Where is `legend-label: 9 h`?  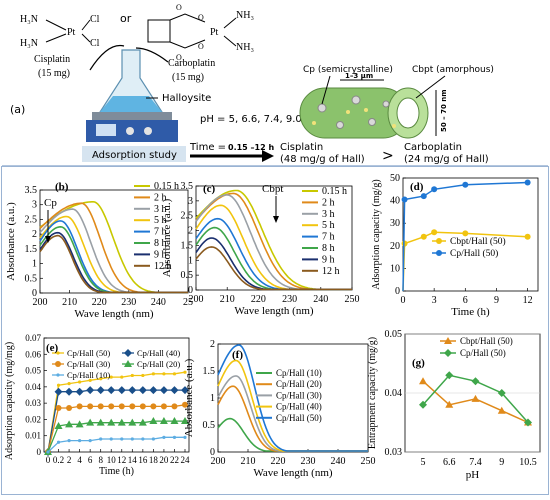
legend-label: 9 h is located at coordinates (160, 254).